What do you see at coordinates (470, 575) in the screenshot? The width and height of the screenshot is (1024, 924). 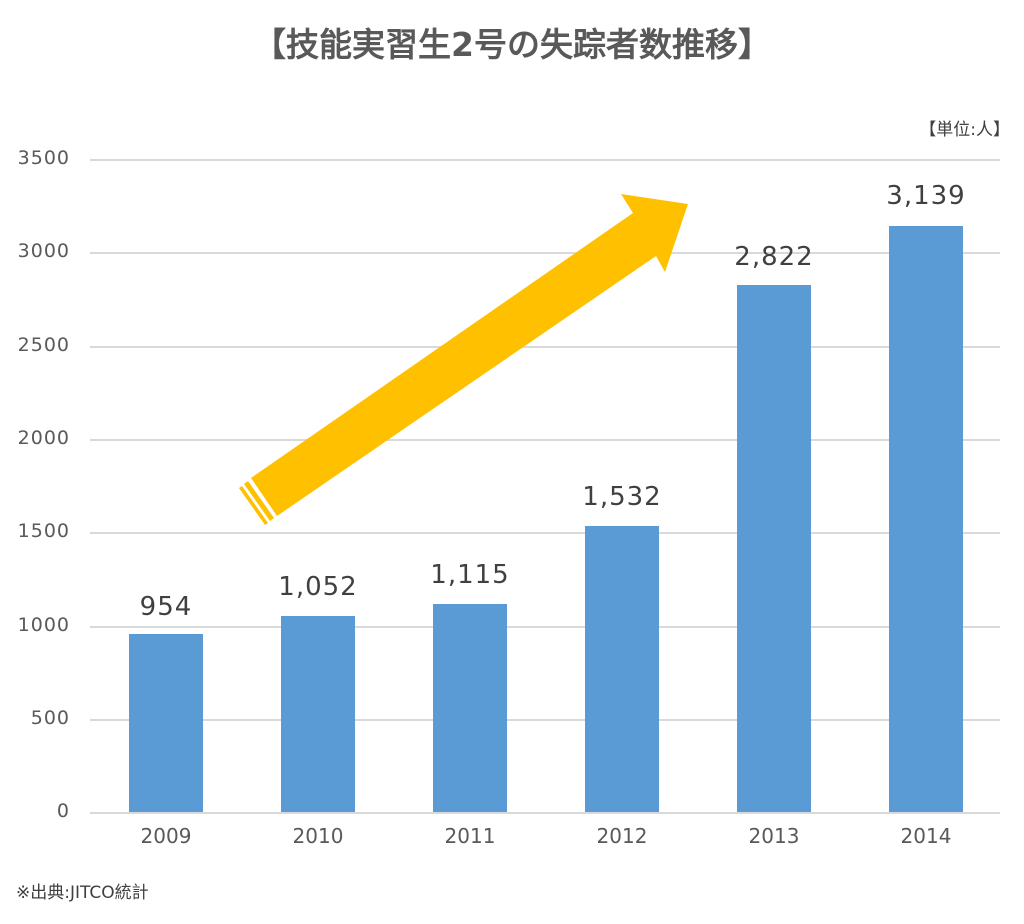 I see `bar-value-label: 1,115` at bounding box center [470, 575].